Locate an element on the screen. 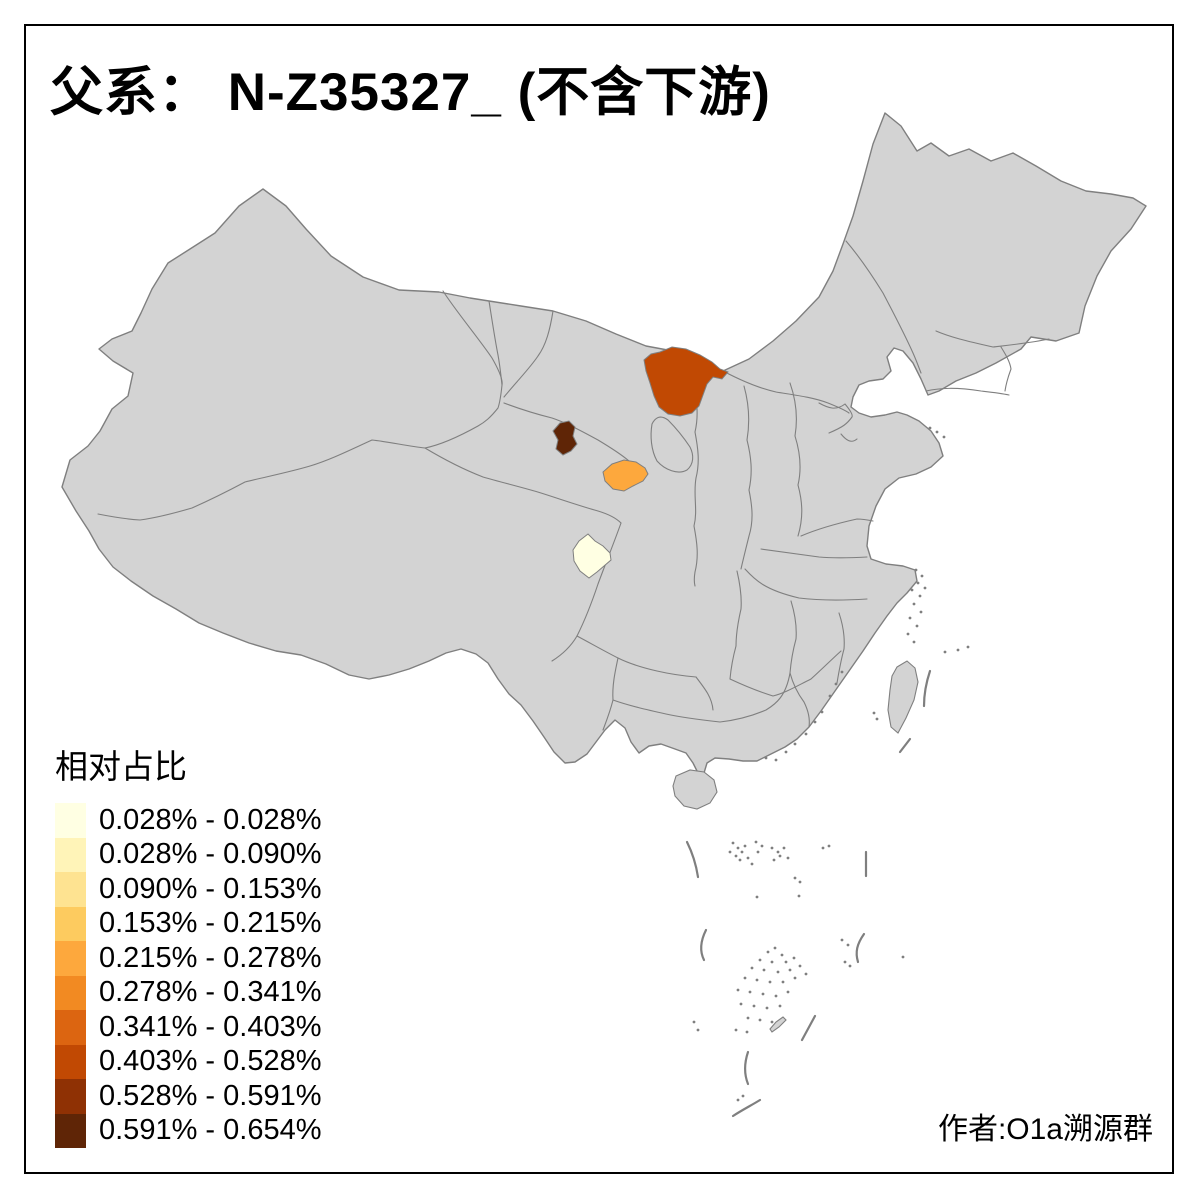 The height and width of the screenshot is (1200, 1200). legend-item: 0.528% - 0.591% is located at coordinates (188, 1096).